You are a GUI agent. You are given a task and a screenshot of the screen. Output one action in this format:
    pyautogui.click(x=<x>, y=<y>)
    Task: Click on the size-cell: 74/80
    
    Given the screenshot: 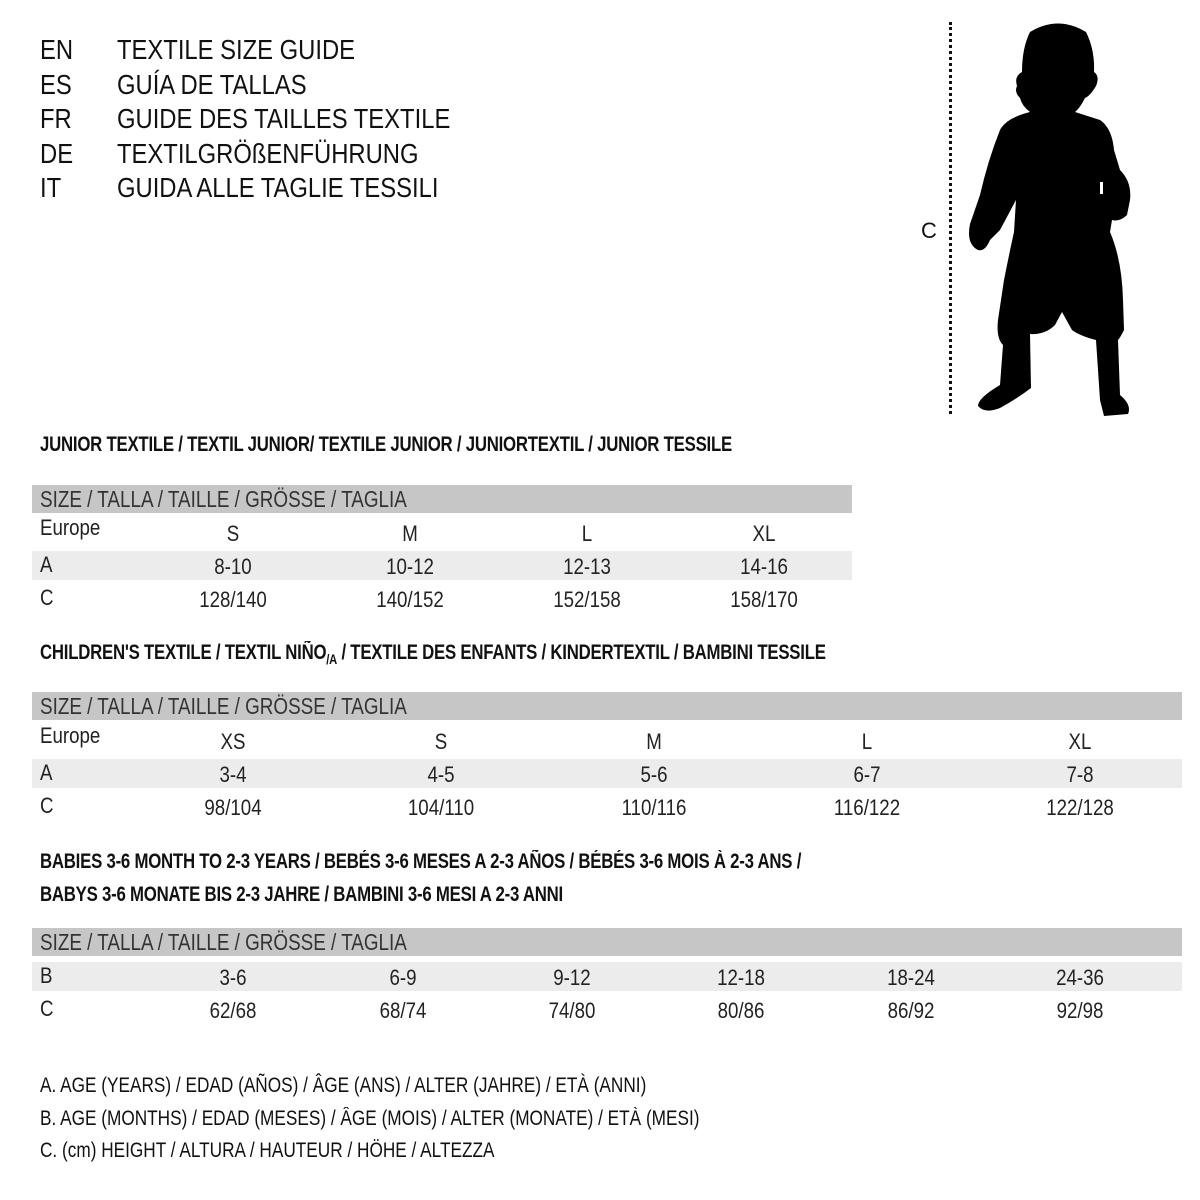 What is the action you would take?
    pyautogui.click(x=572, y=1010)
    